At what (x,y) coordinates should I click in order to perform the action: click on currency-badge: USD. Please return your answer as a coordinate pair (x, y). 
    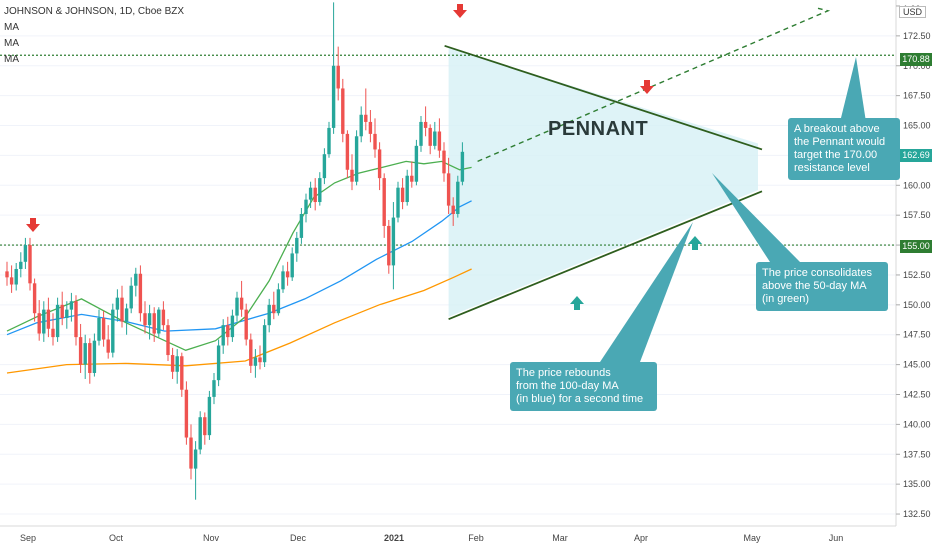
    Looking at the image, I should click on (912, 12).